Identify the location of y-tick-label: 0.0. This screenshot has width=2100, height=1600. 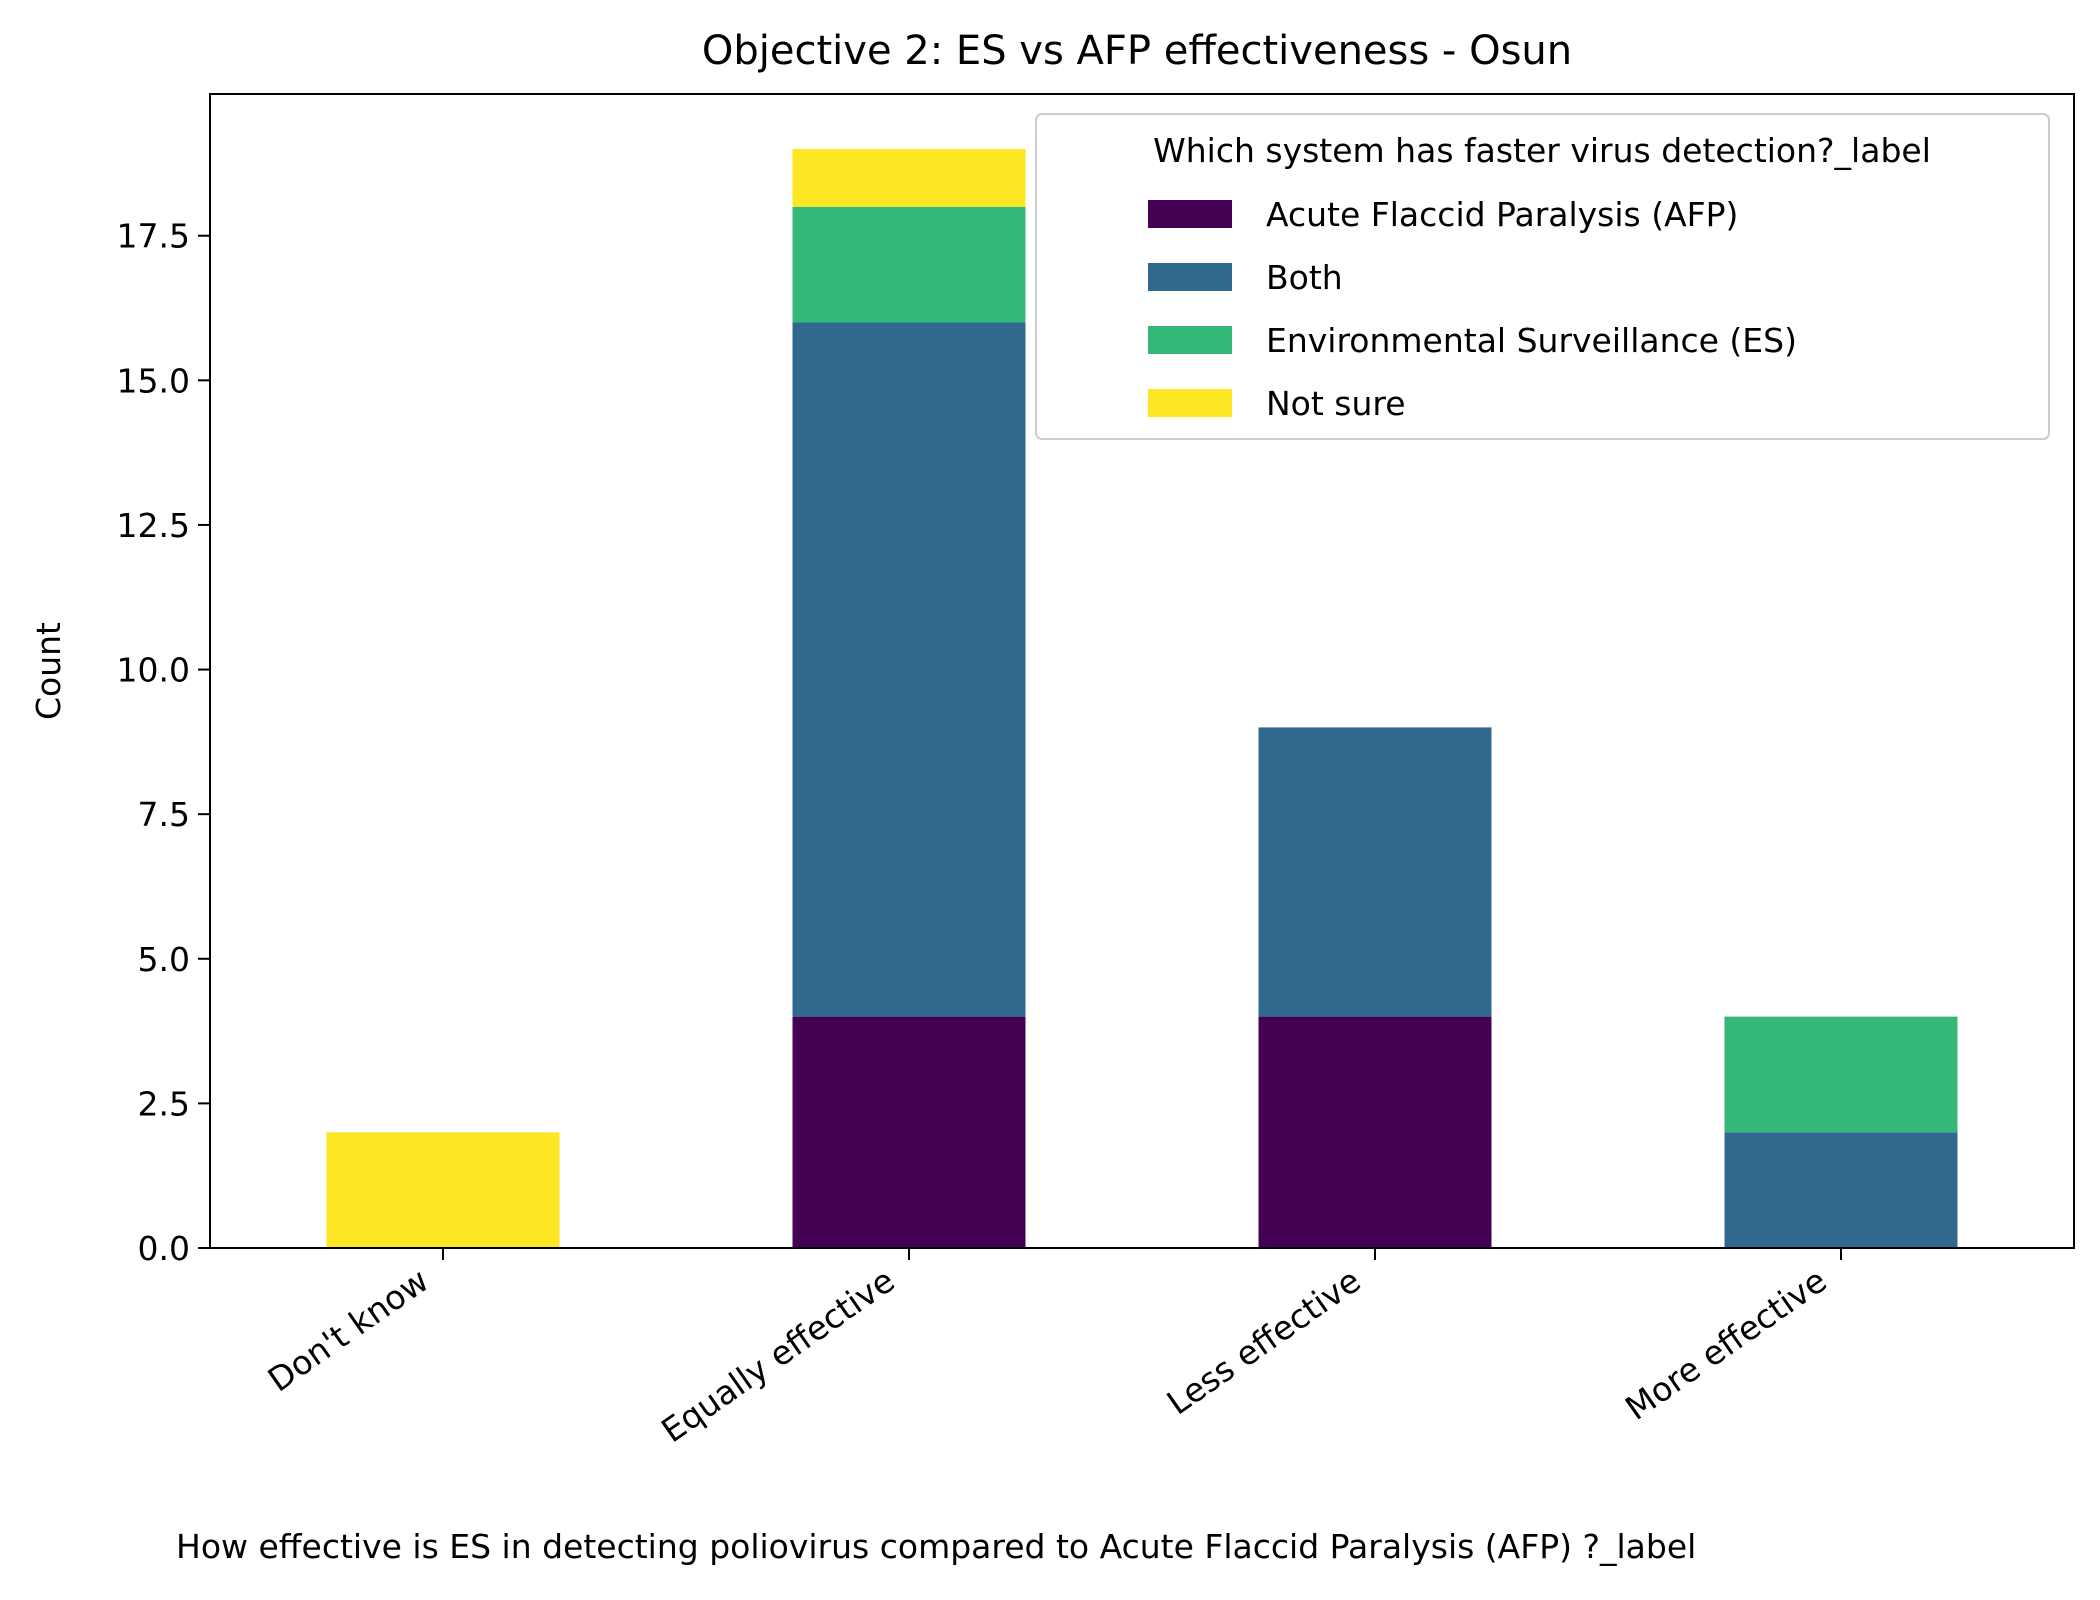
(164, 1248).